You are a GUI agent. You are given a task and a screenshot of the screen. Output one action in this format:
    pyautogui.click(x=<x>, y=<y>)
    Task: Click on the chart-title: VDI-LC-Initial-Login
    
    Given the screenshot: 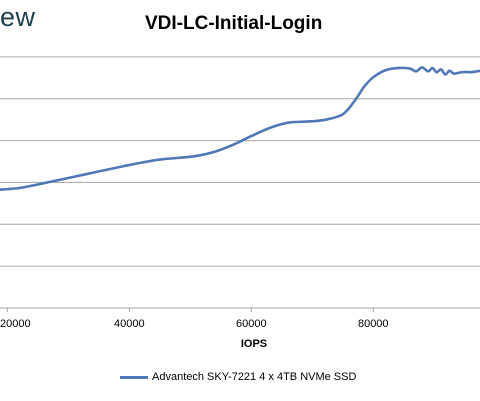 What is the action you would take?
    pyautogui.click(x=234, y=23)
    